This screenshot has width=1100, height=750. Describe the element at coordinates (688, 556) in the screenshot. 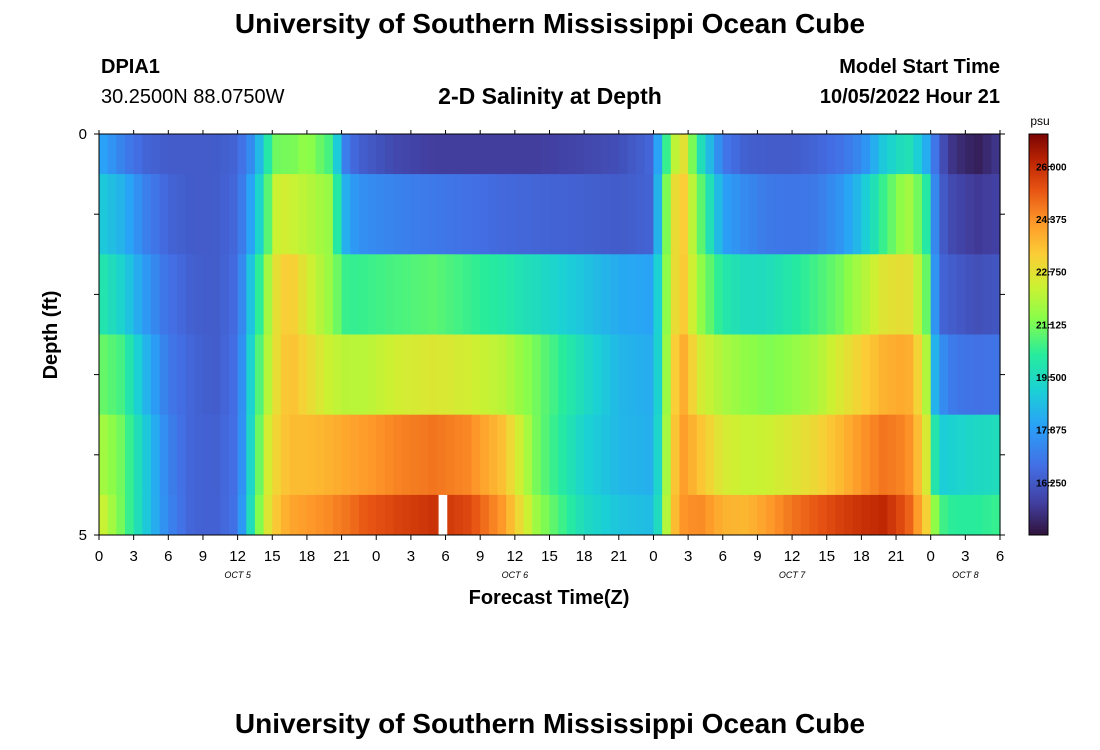

I see `x-tick-label: 3` at that location.